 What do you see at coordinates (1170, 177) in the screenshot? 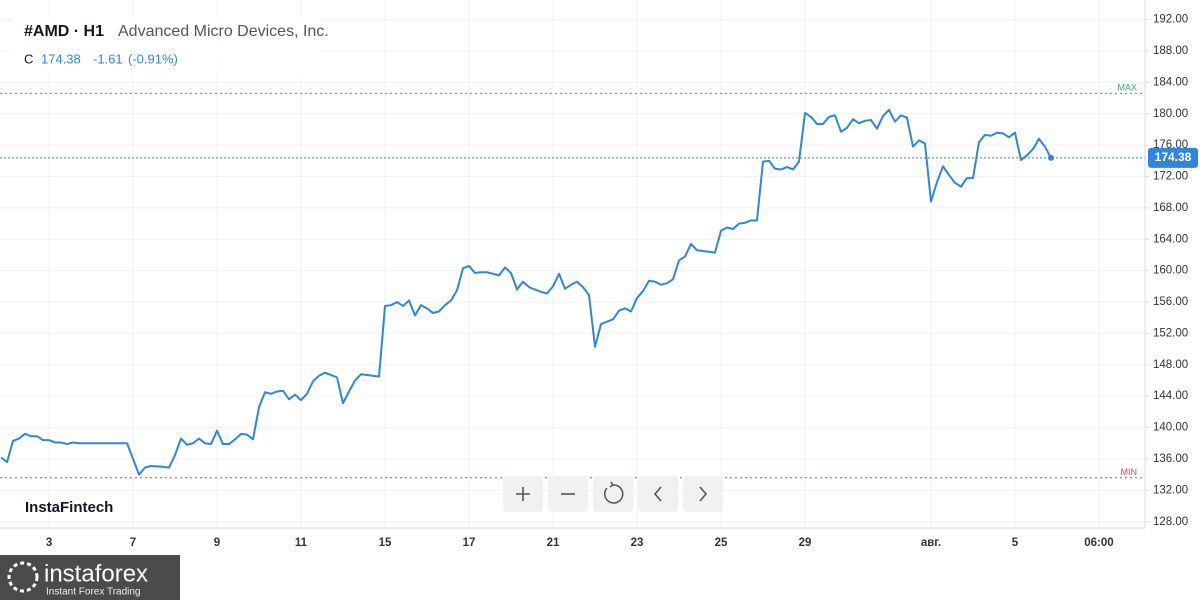
I see `y-tick-label: 172.00` at bounding box center [1170, 177].